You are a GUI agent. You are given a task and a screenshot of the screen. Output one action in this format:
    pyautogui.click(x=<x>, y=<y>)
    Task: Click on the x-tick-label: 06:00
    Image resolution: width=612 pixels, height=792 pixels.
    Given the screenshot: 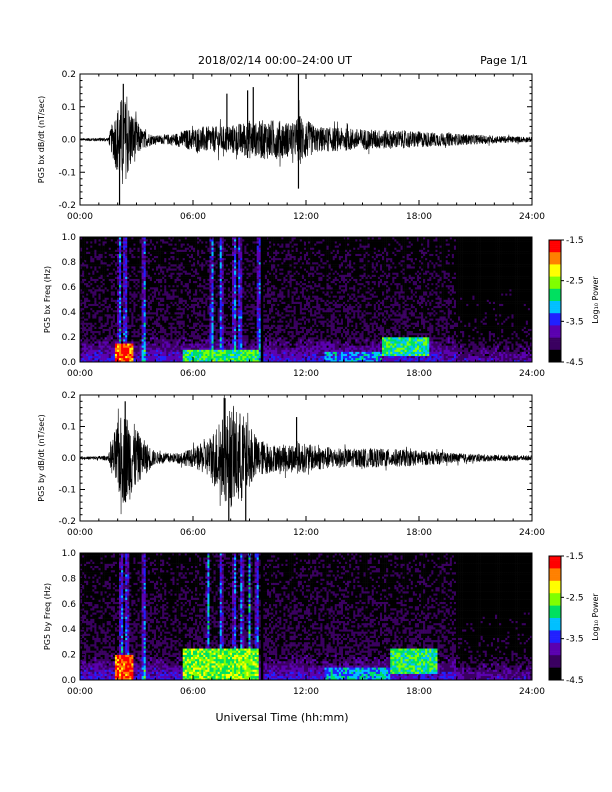 What is the action you would take?
    pyautogui.click(x=193, y=217)
    